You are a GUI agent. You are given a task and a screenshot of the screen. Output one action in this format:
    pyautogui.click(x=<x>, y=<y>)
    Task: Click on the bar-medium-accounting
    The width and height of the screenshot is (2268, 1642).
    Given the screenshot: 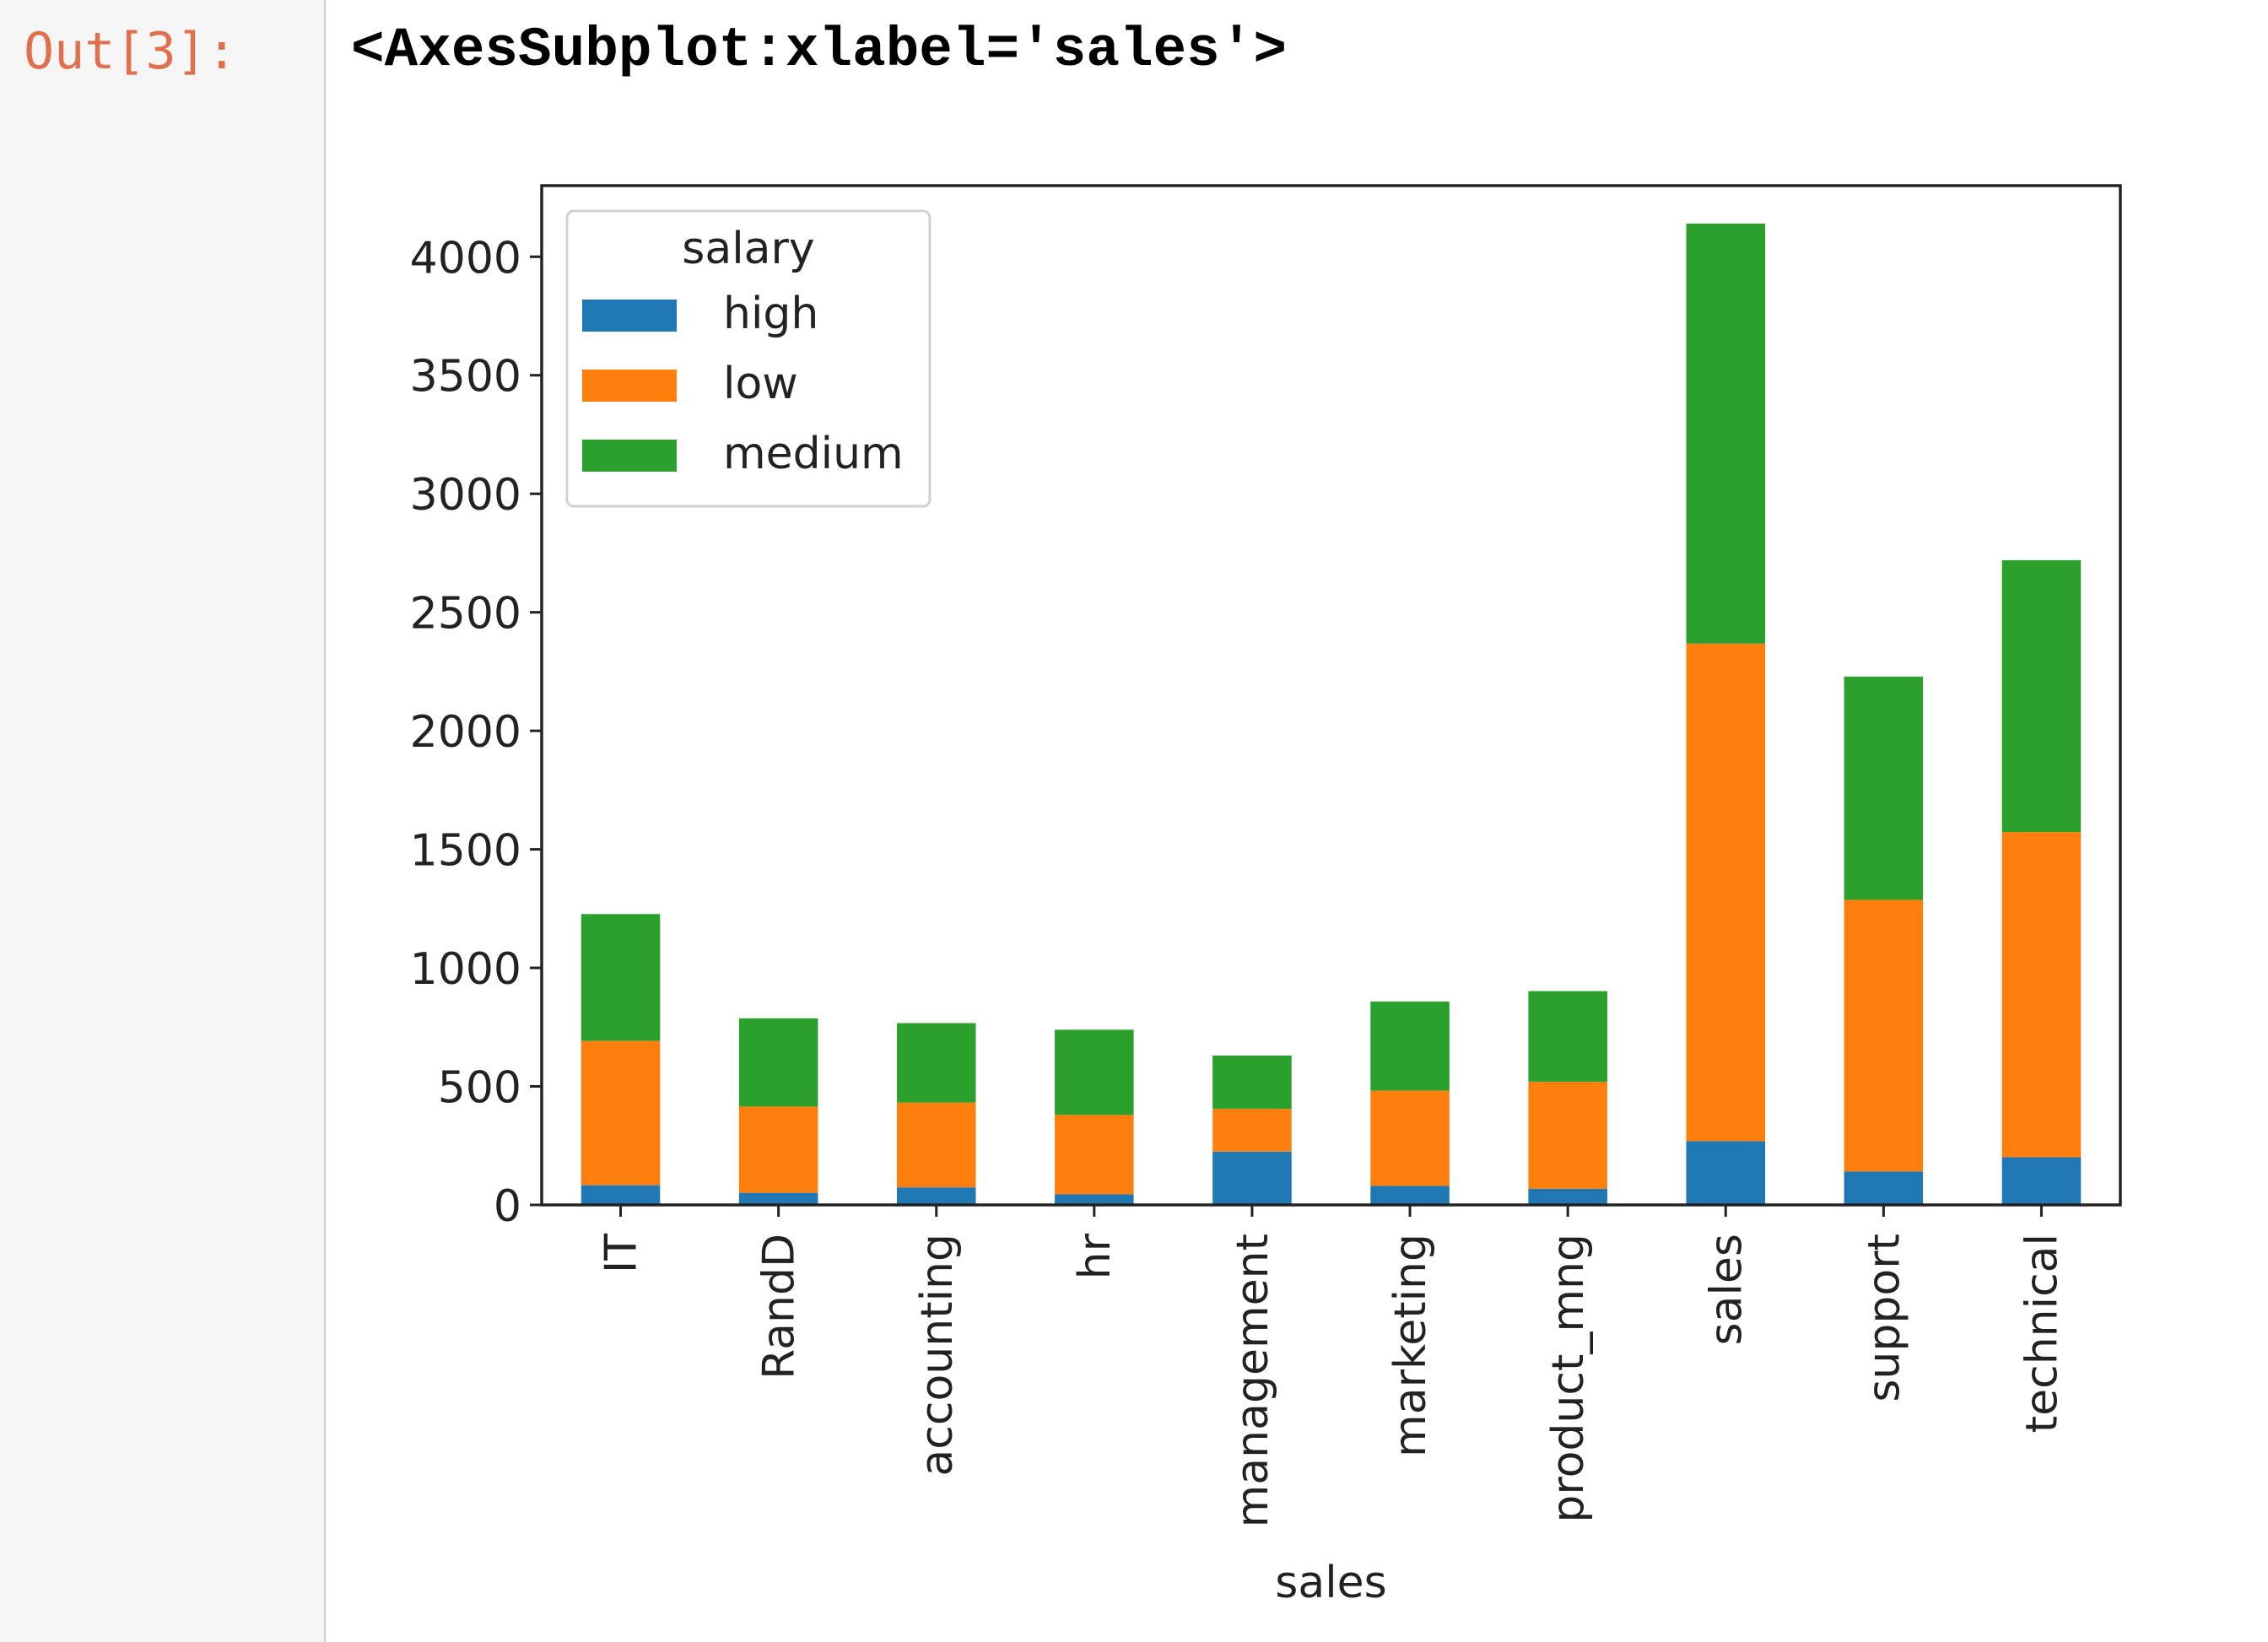 What is the action you would take?
    pyautogui.click(x=936, y=1063)
    